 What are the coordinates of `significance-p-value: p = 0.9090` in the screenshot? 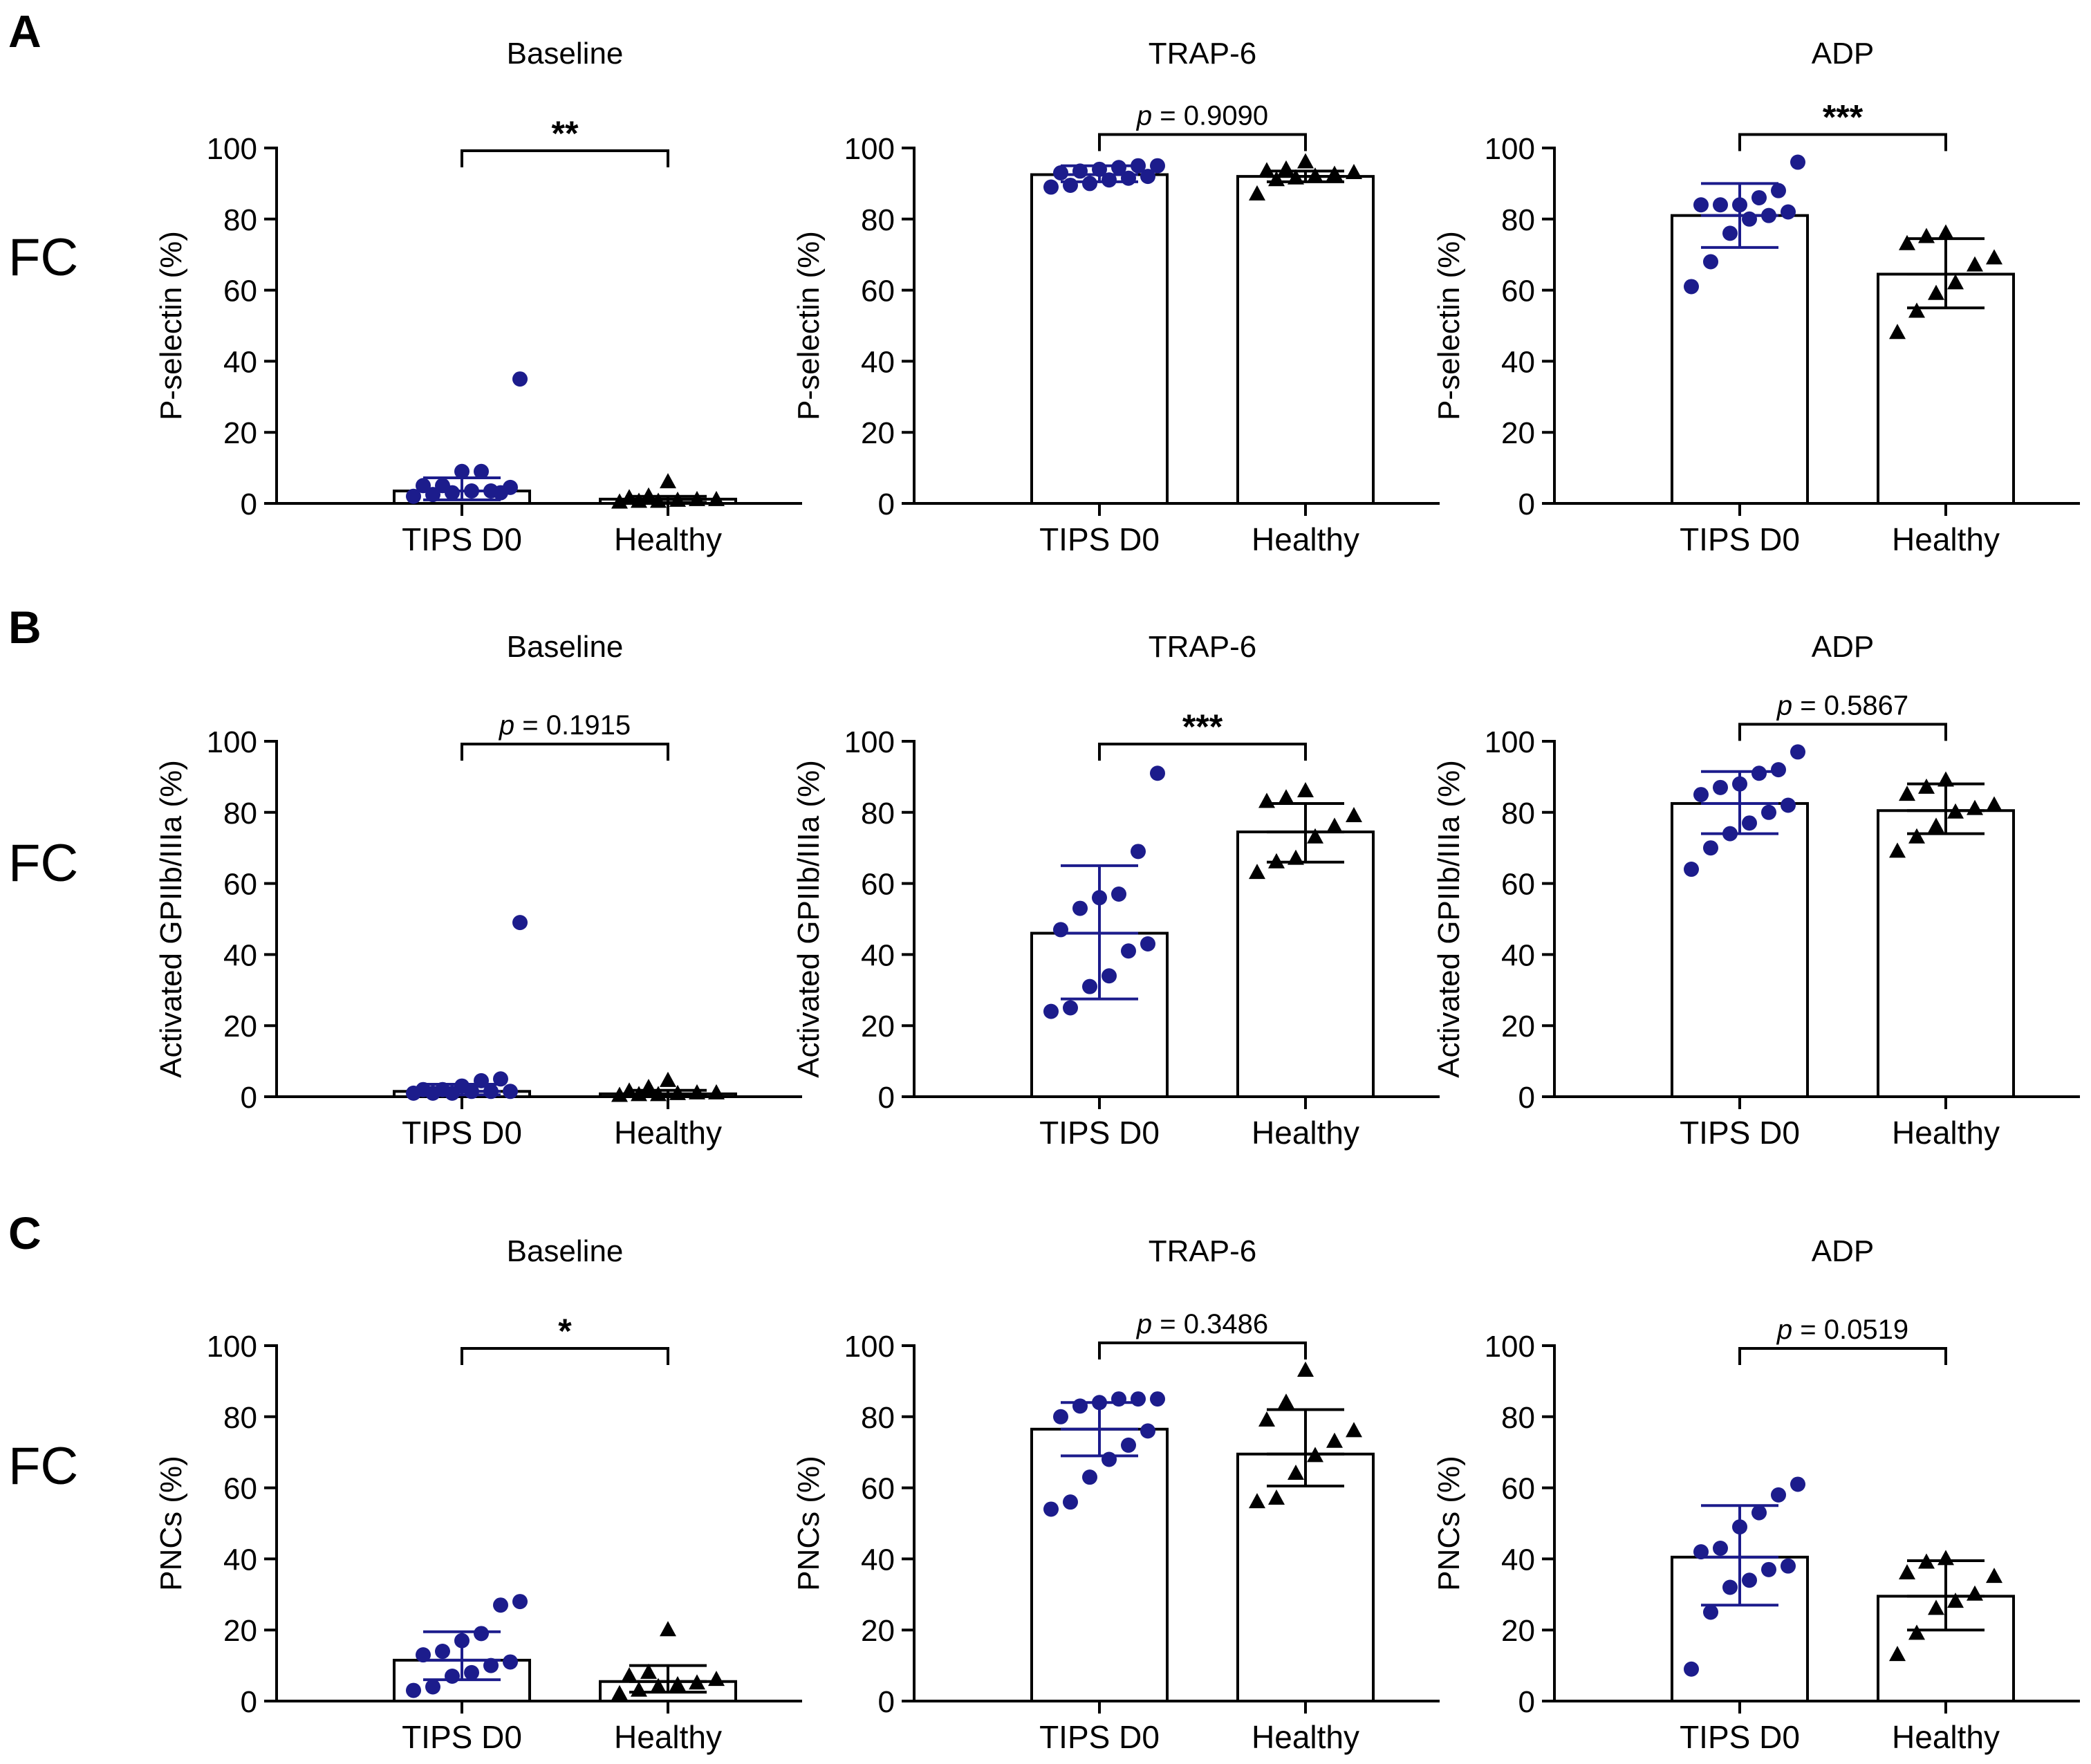 It's located at (1202, 116).